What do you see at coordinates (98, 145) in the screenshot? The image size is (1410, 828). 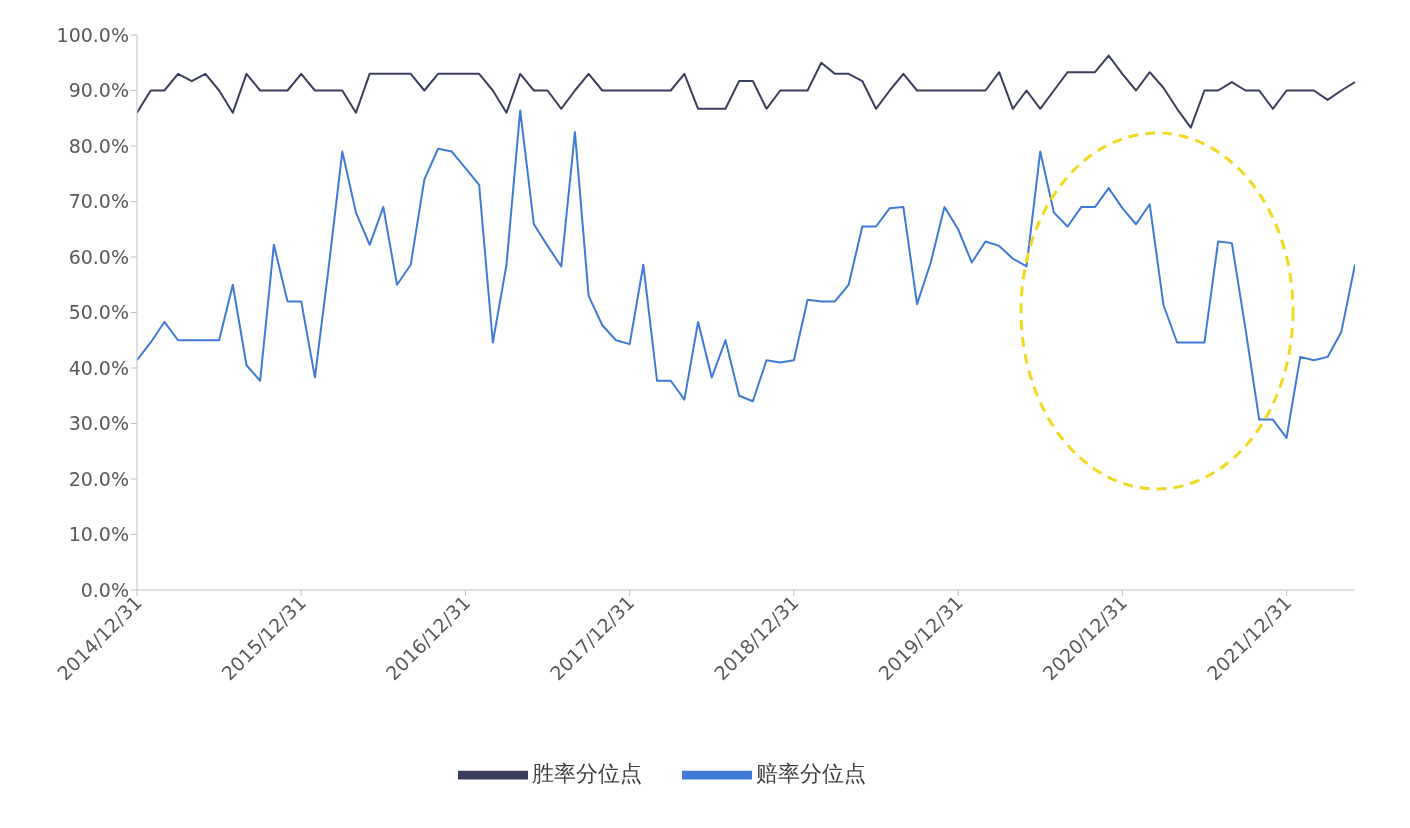 I see `y-tick-label: 80.0%` at bounding box center [98, 145].